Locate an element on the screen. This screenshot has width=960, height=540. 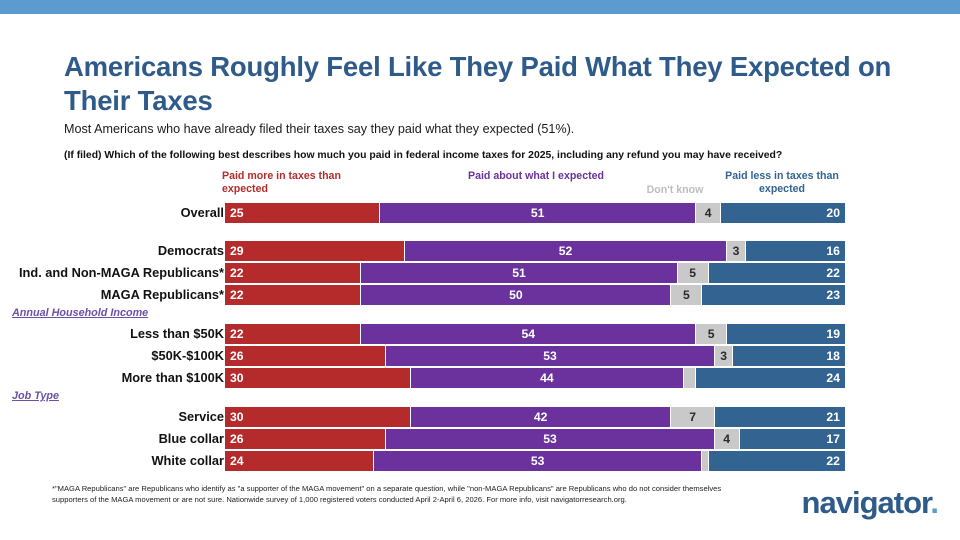
bar-row-maga-republicans: MAGA Republicans* 22 50 5 23 is located at coordinates (480, 295).